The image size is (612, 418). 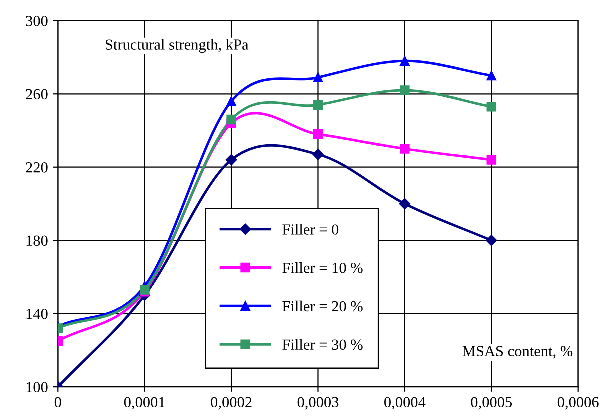 I want to click on legend-label: Filler = 30 %, so click(x=322, y=344).